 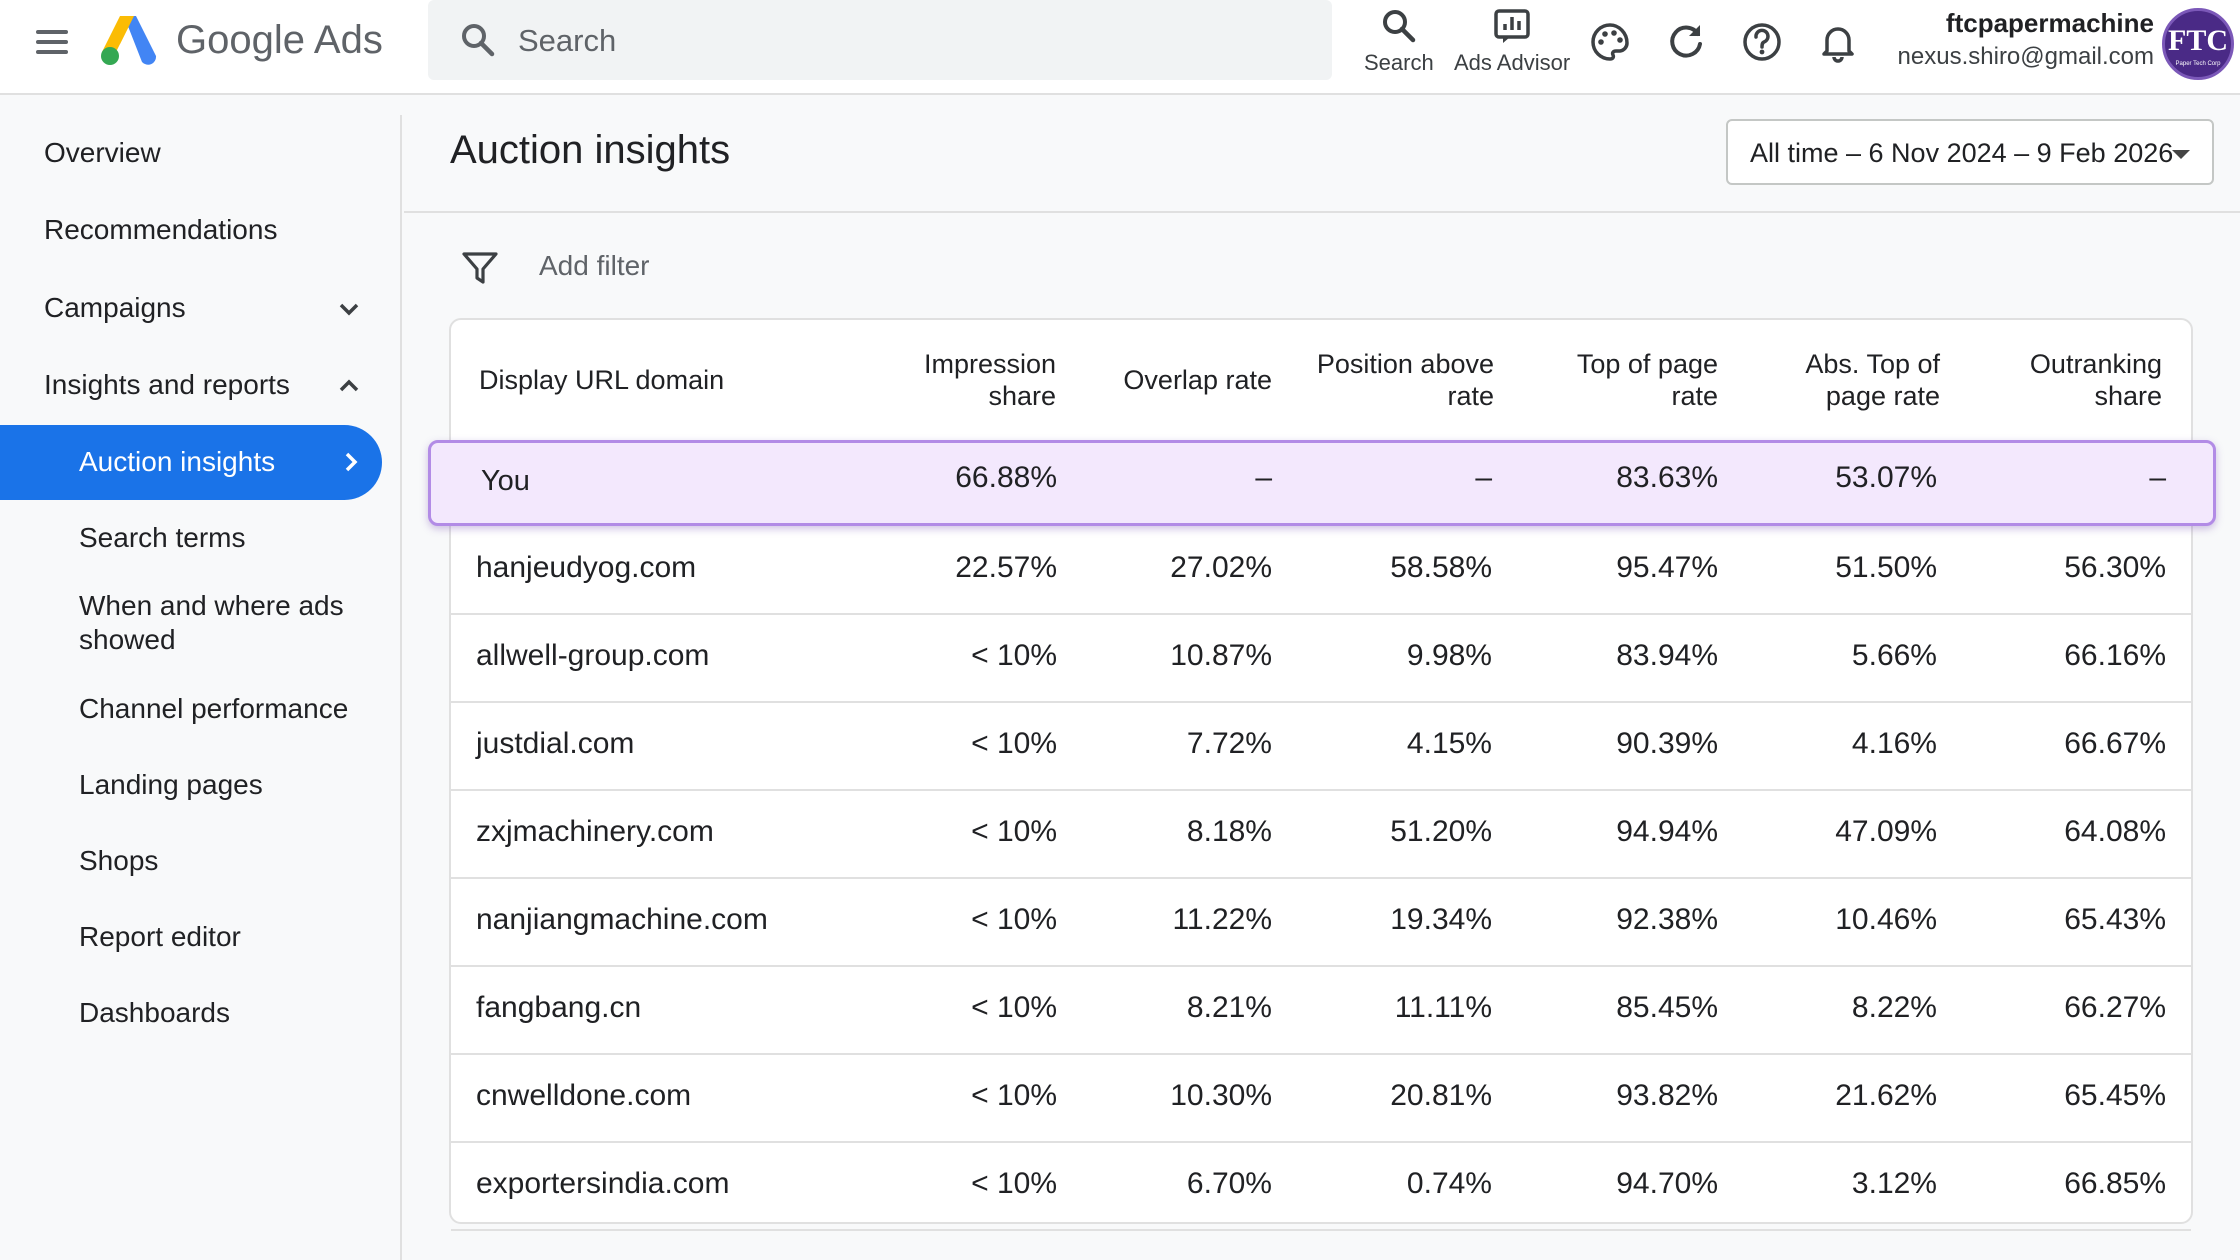 What do you see at coordinates (584, 1095) in the screenshot?
I see `domain-cell: cnwelldone.com` at bounding box center [584, 1095].